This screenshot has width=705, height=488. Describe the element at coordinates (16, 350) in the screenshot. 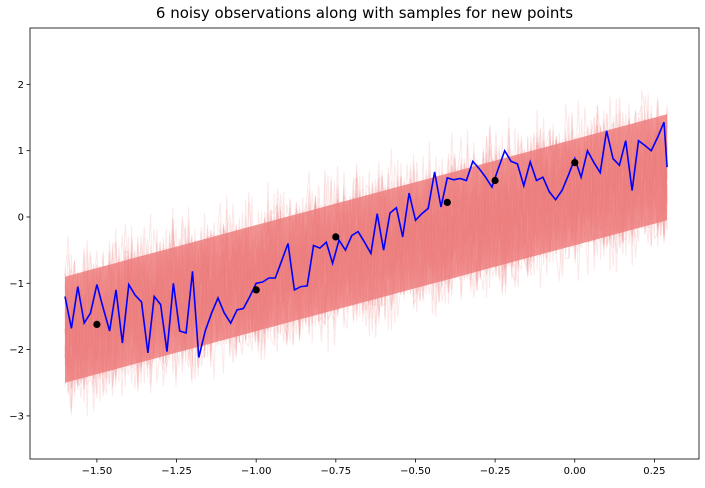

I see `y-tick-label: −2` at that location.